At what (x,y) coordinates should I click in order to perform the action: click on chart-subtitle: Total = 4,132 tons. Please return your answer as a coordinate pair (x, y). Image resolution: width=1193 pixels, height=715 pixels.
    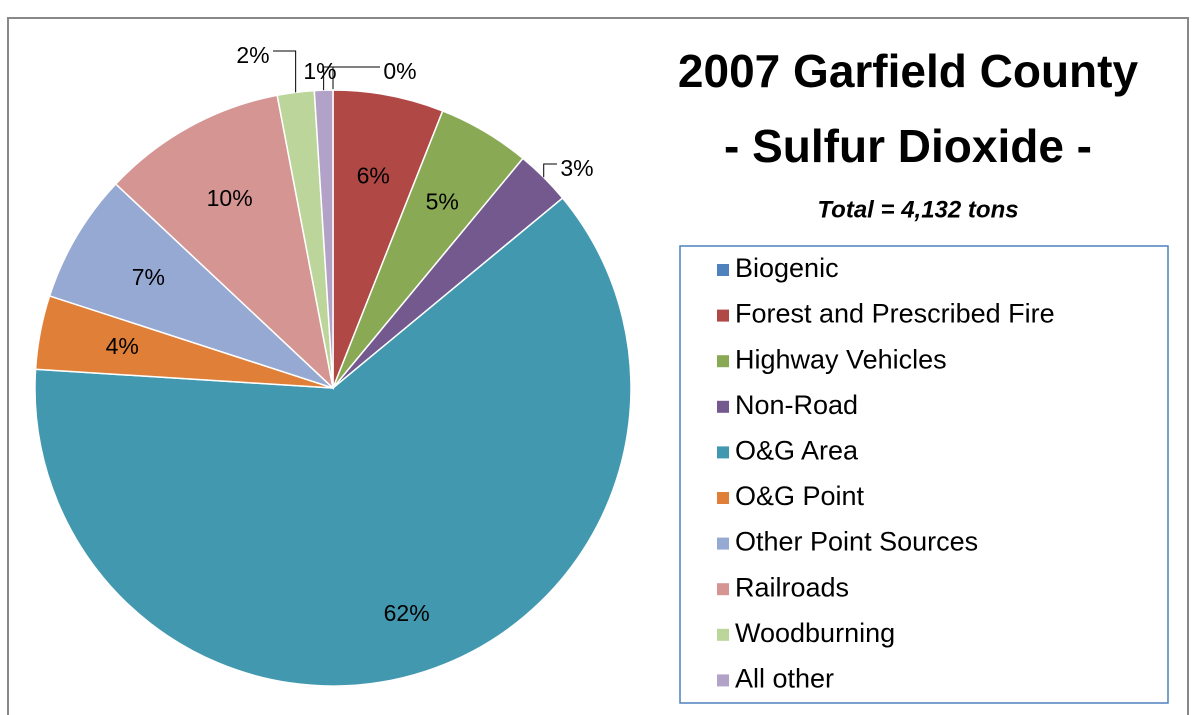
    Looking at the image, I should click on (917, 209).